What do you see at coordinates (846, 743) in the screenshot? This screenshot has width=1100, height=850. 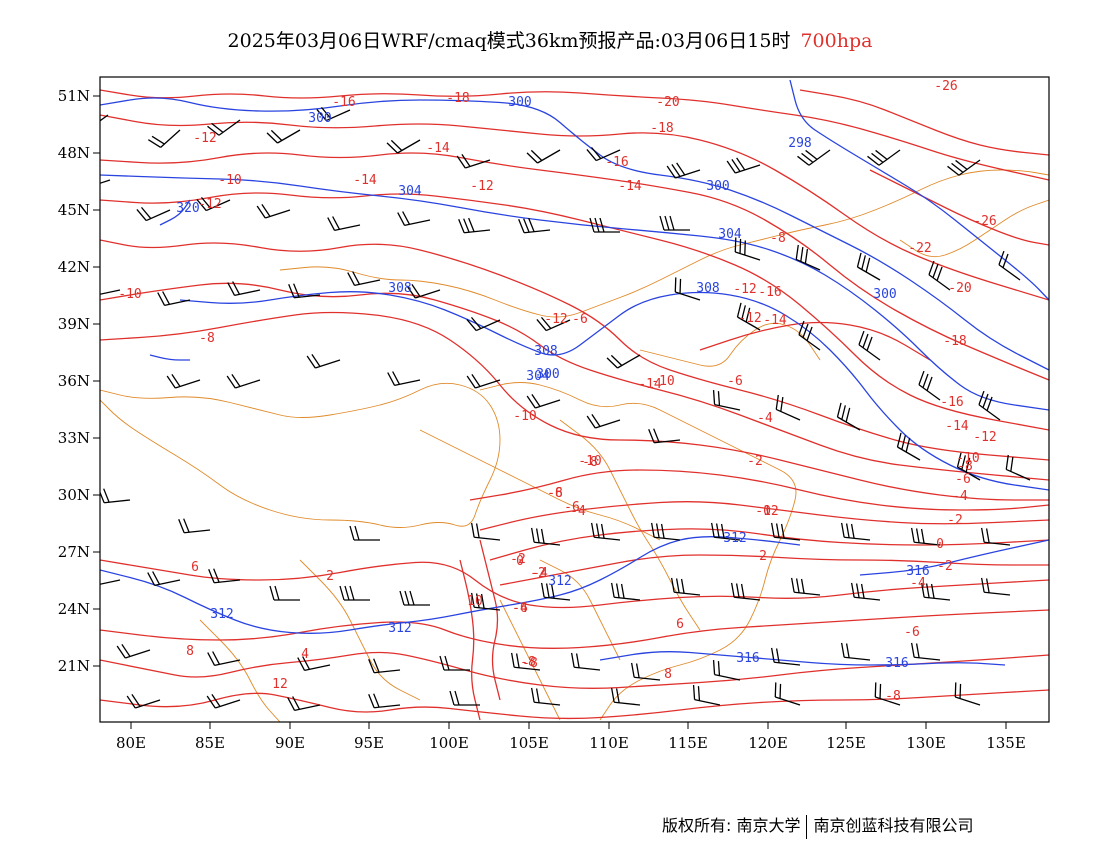 I see `x-tick-label: 125E` at bounding box center [846, 743].